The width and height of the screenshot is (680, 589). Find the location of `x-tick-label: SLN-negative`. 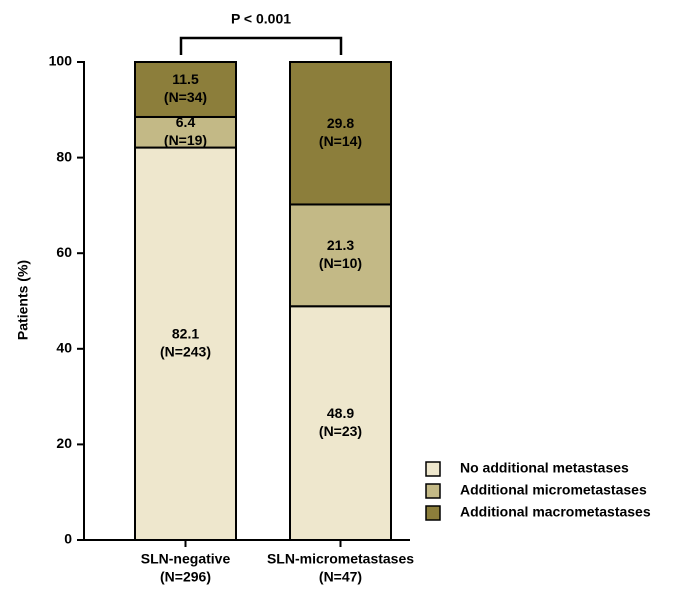

x-tick-label: SLN-negative is located at coordinates (186, 559).